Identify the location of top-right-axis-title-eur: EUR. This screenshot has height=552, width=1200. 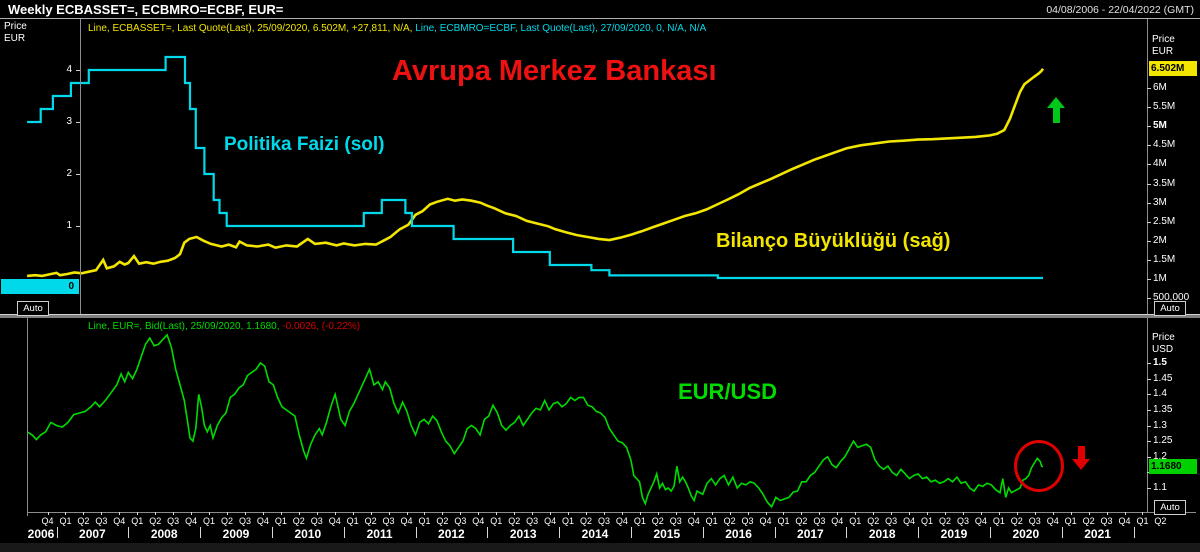
(1163, 51).